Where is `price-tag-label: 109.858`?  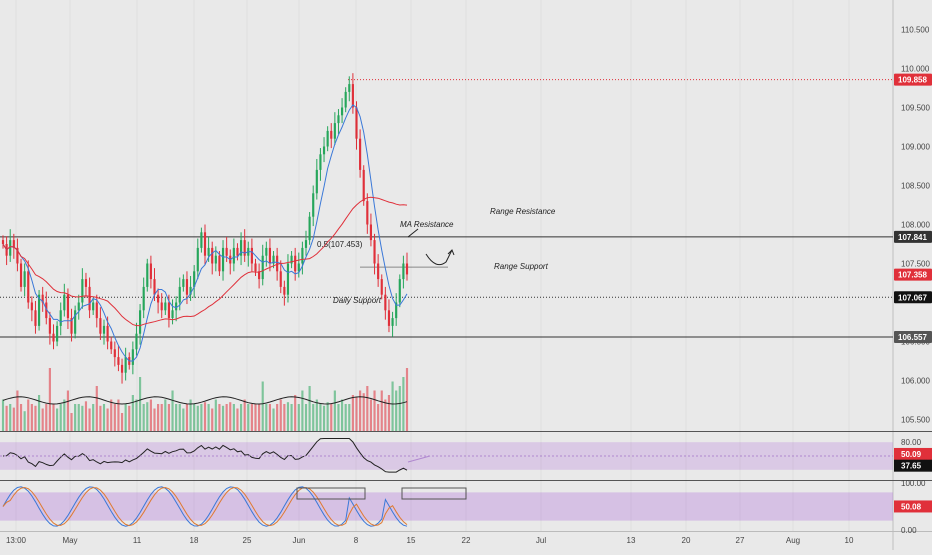 price-tag-label: 109.858 is located at coordinates (912, 80).